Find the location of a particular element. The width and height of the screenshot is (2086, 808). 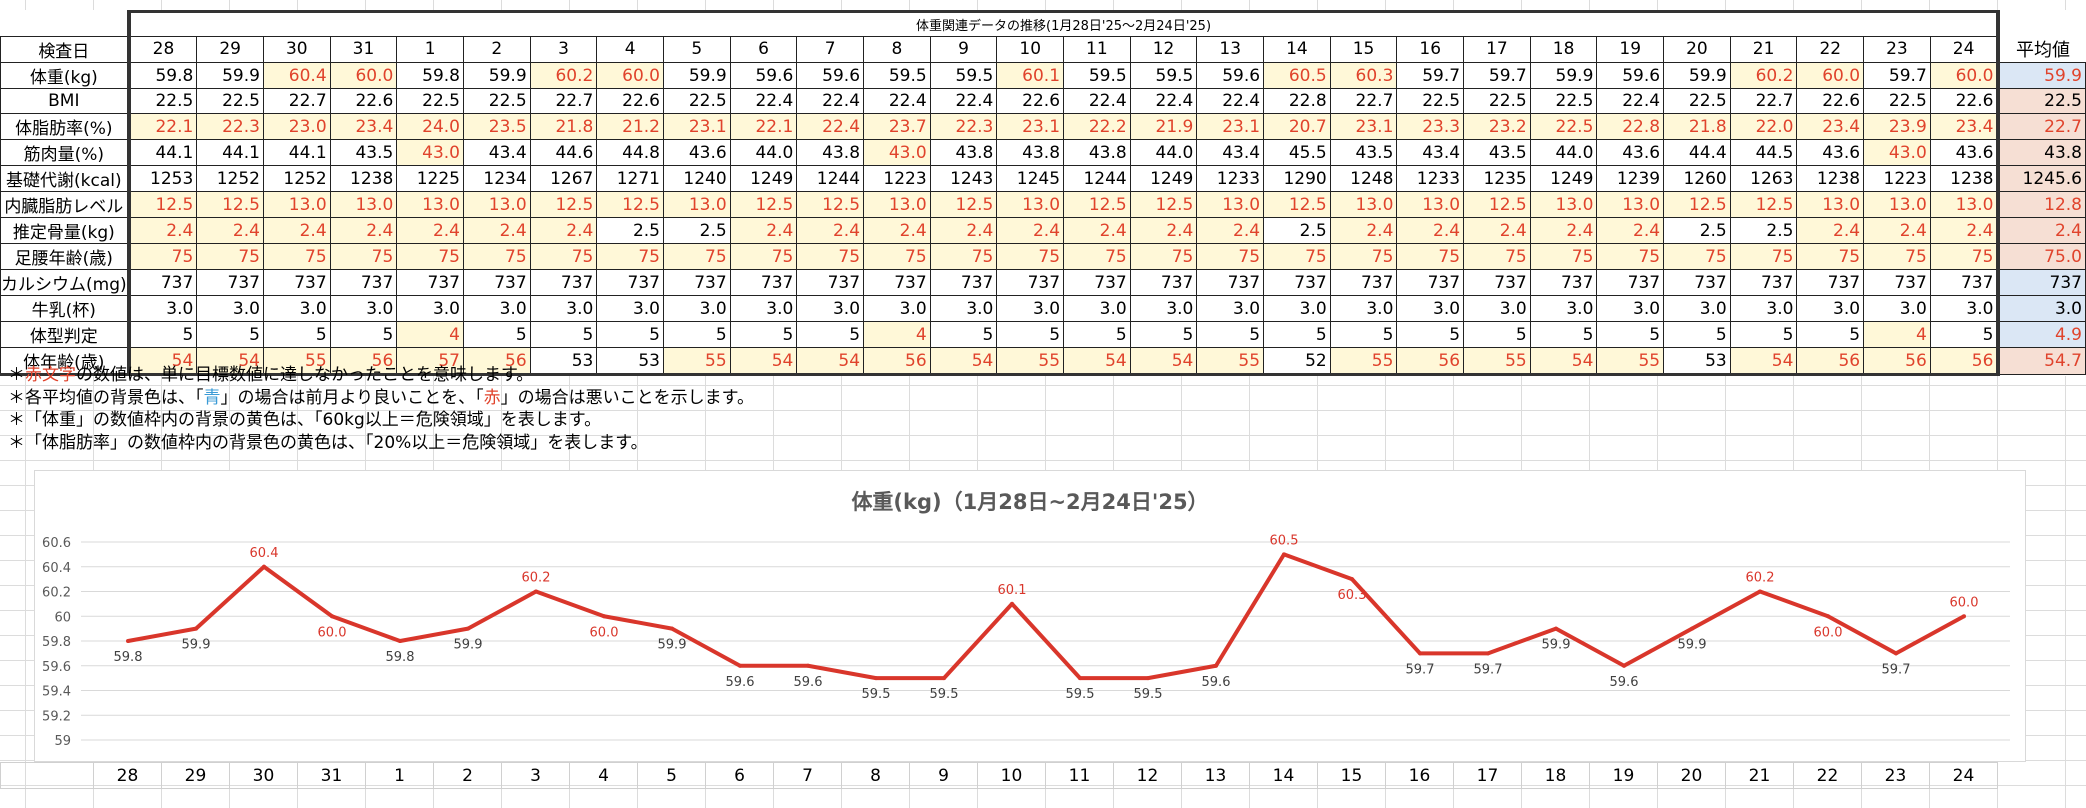

bottom-axis-date: 11 is located at coordinates (1079, 775).